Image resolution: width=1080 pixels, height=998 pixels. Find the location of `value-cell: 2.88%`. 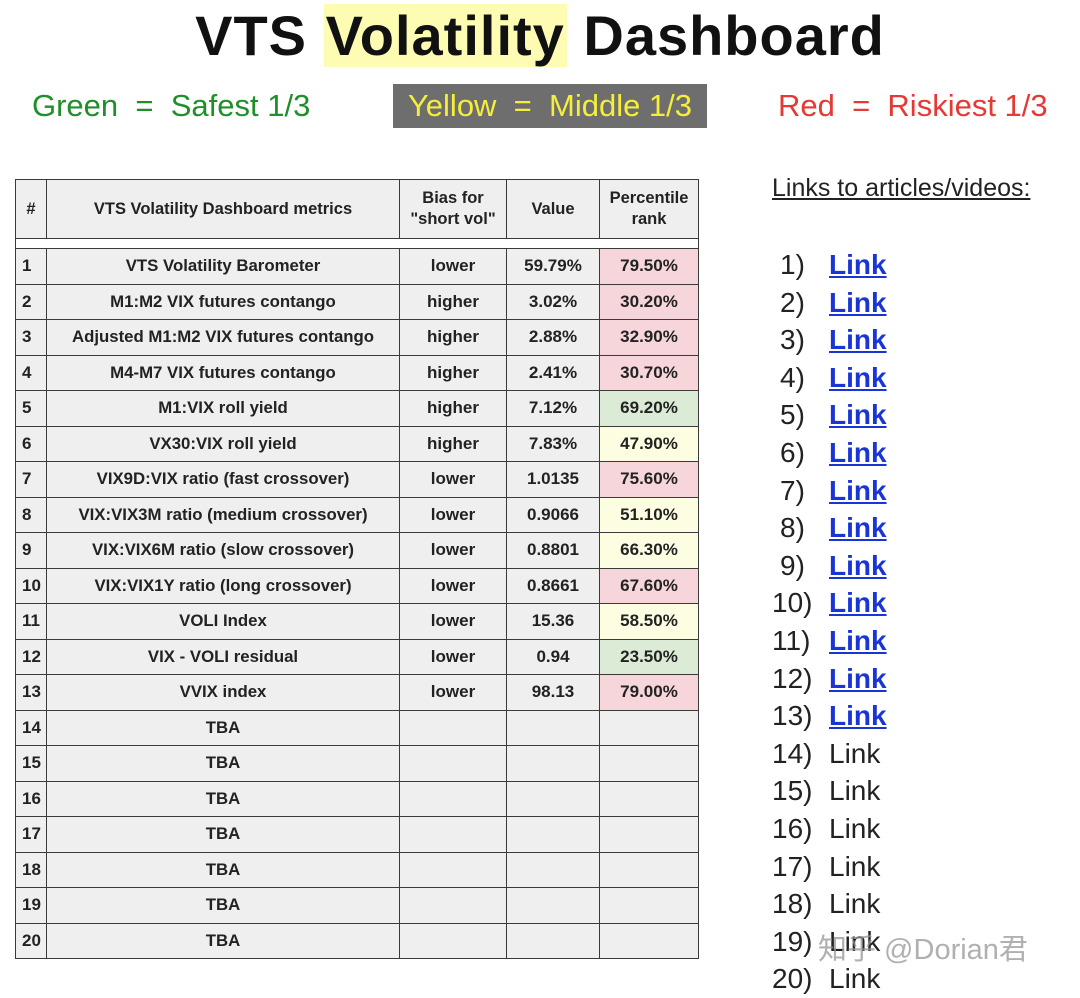

value-cell: 2.88% is located at coordinates (553, 337).